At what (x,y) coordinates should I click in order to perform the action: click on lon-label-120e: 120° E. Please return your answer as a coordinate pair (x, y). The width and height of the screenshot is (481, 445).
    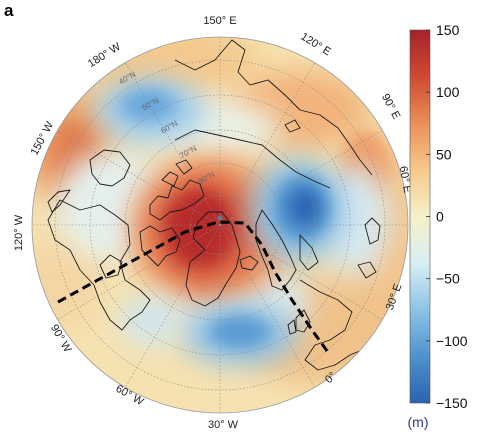
    Looking at the image, I should click on (315, 45).